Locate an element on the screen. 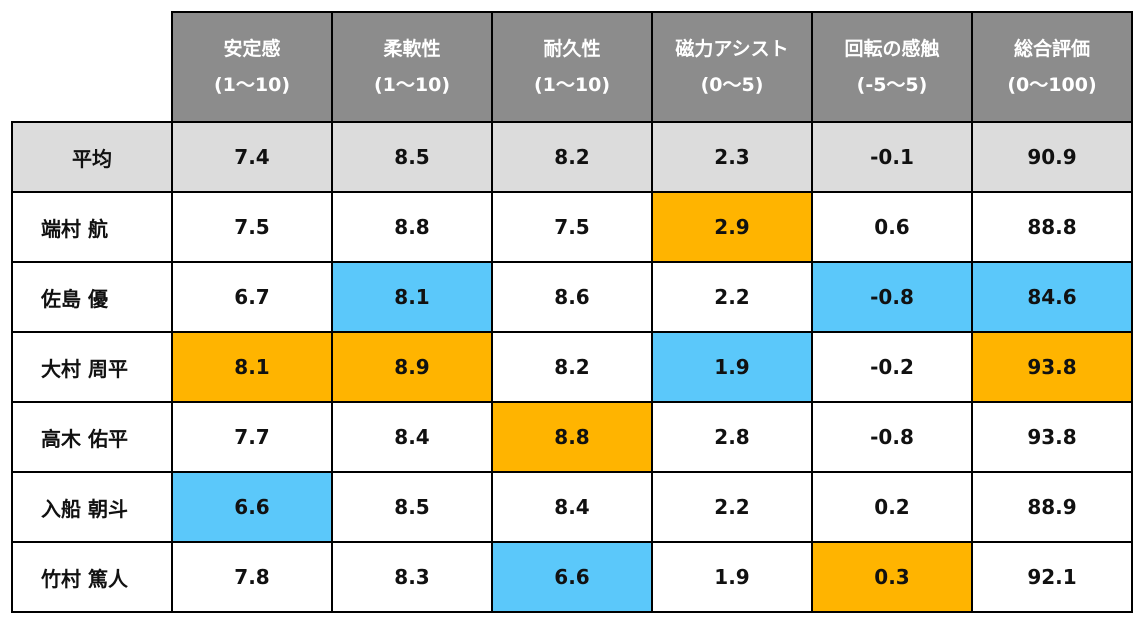 The height and width of the screenshot is (620, 1140). header-range: (0〜100) is located at coordinates (1052, 85).